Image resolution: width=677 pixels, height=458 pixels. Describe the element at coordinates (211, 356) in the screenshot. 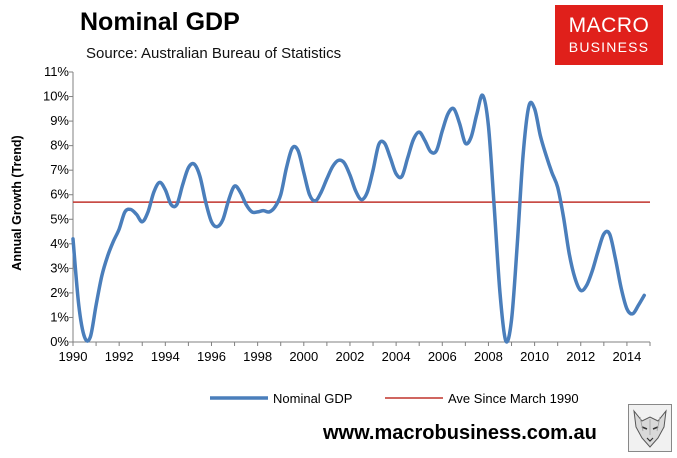

I see `x-tick-label: 1996` at that location.